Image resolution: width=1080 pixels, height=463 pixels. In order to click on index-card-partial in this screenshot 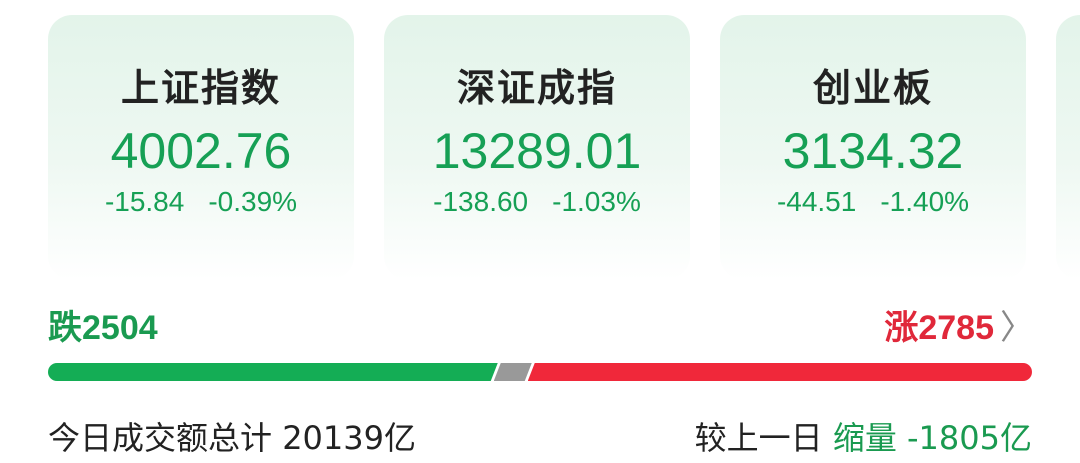, I will do `click(1068, 147)`.